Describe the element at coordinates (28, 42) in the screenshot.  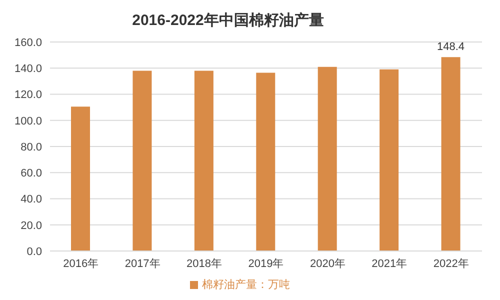
I see `y-tick-label: 160.0` at that location.